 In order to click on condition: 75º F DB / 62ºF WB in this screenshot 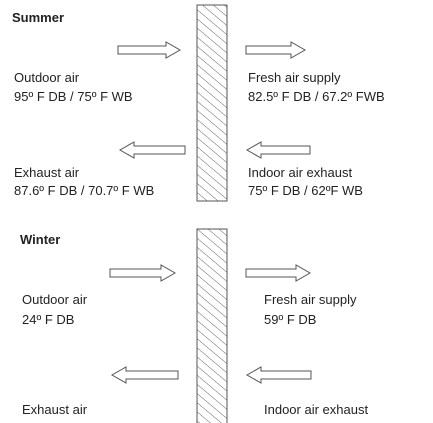, I will do `click(305, 190)`.